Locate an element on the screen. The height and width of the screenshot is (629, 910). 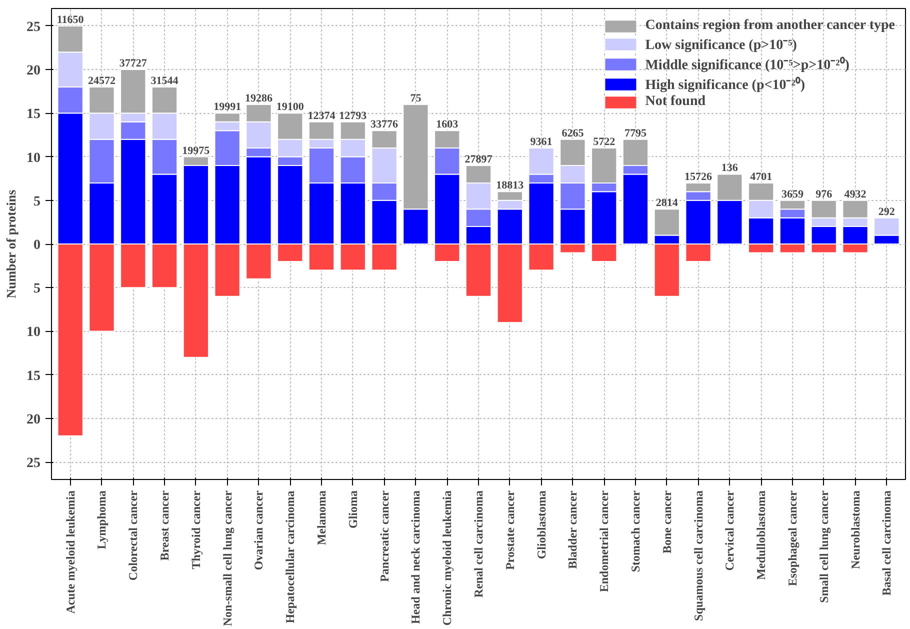
x-tick-label: Endometrial cancer is located at coordinates (604, 541).